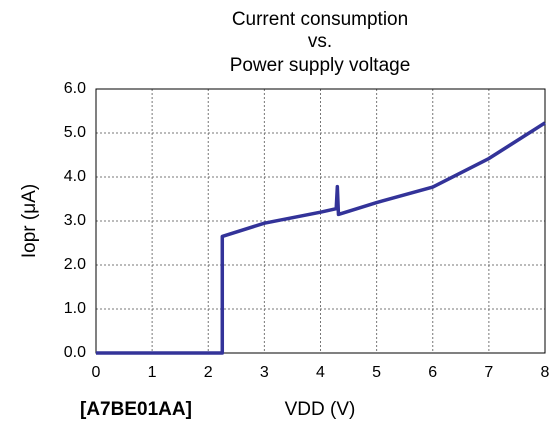 Image resolution: width=558 pixels, height=429 pixels. Describe the element at coordinates (264, 372) in the screenshot. I see `x-tick-label: 3` at that location.